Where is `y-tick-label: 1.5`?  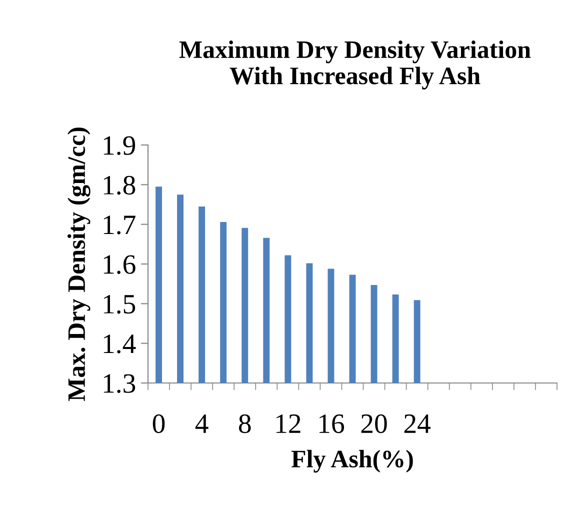 y-tick-label: 1.5 is located at coordinates (120, 304).